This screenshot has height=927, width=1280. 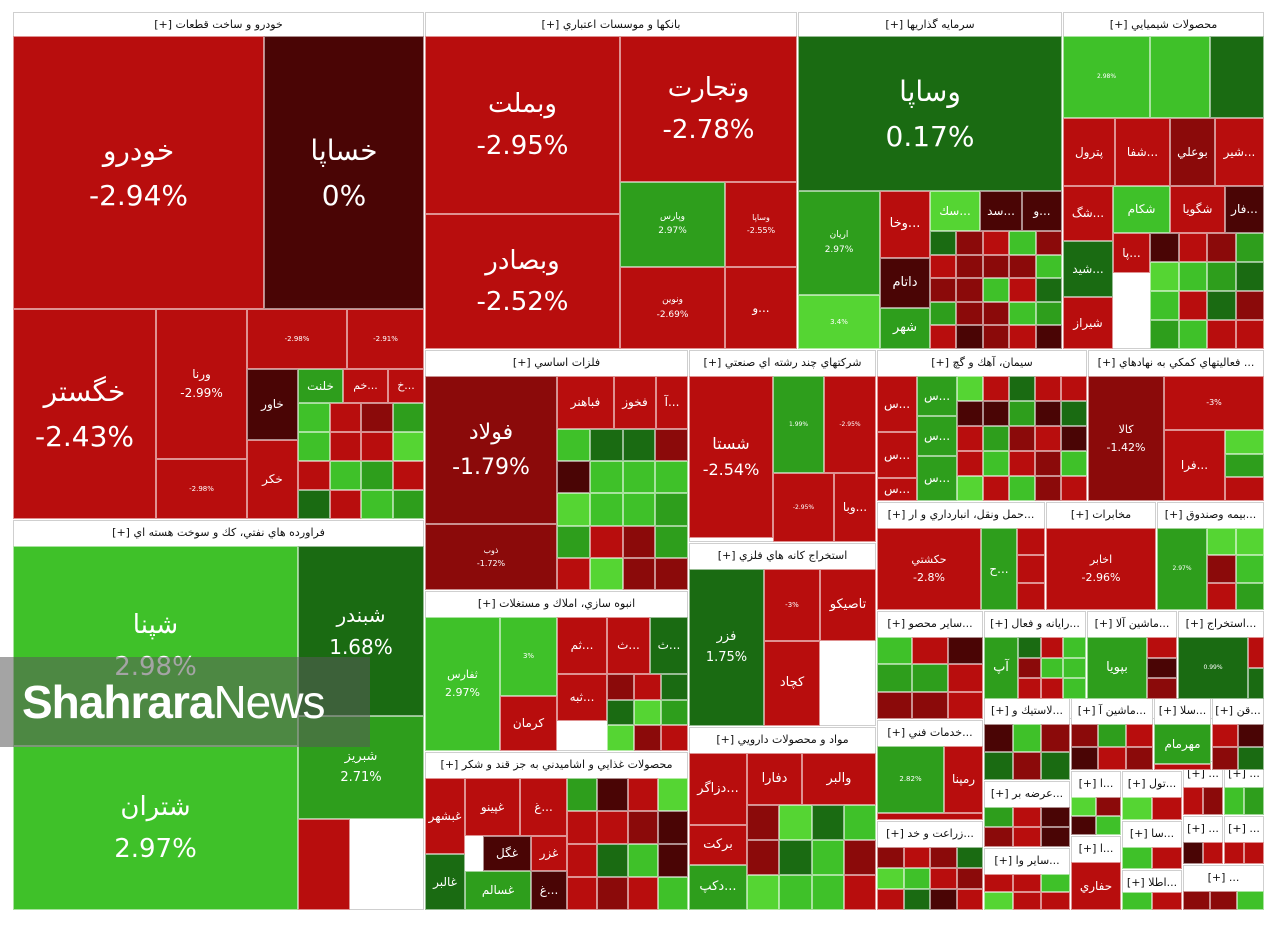 I want to click on stock-tile: داتام, so click(x=905, y=283).